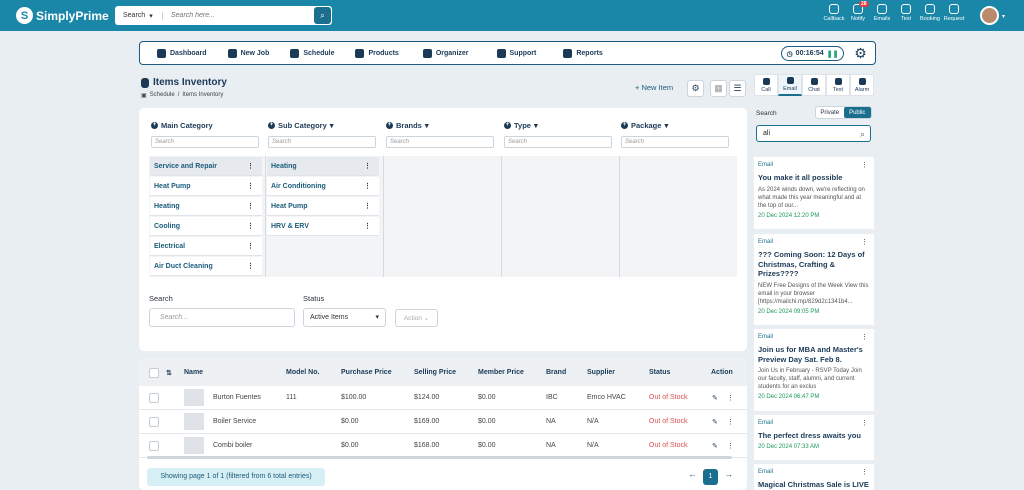  Describe the element at coordinates (812, 53) in the screenshot. I see `timer: ◷ 00:16:54 ❚❚` at that location.